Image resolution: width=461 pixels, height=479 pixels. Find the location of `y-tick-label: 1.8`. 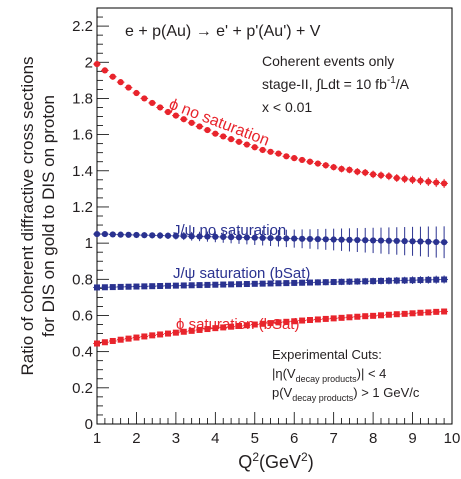

y-tick-label: 1.8 is located at coordinates (82, 98).